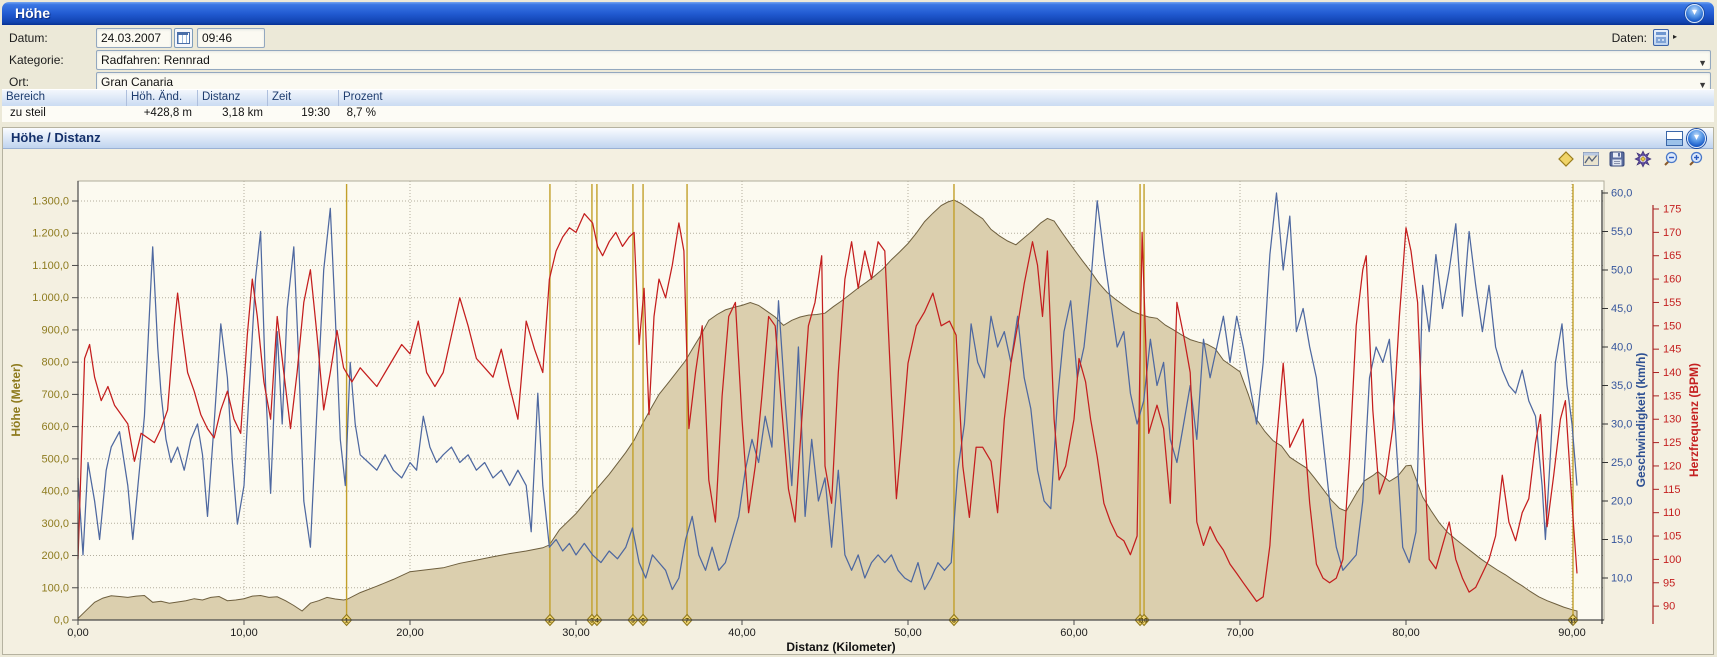 This screenshot has width=1717, height=657. What do you see at coordinates (231, 38) in the screenshot?
I see `zeit-field: 09:46` at bounding box center [231, 38].